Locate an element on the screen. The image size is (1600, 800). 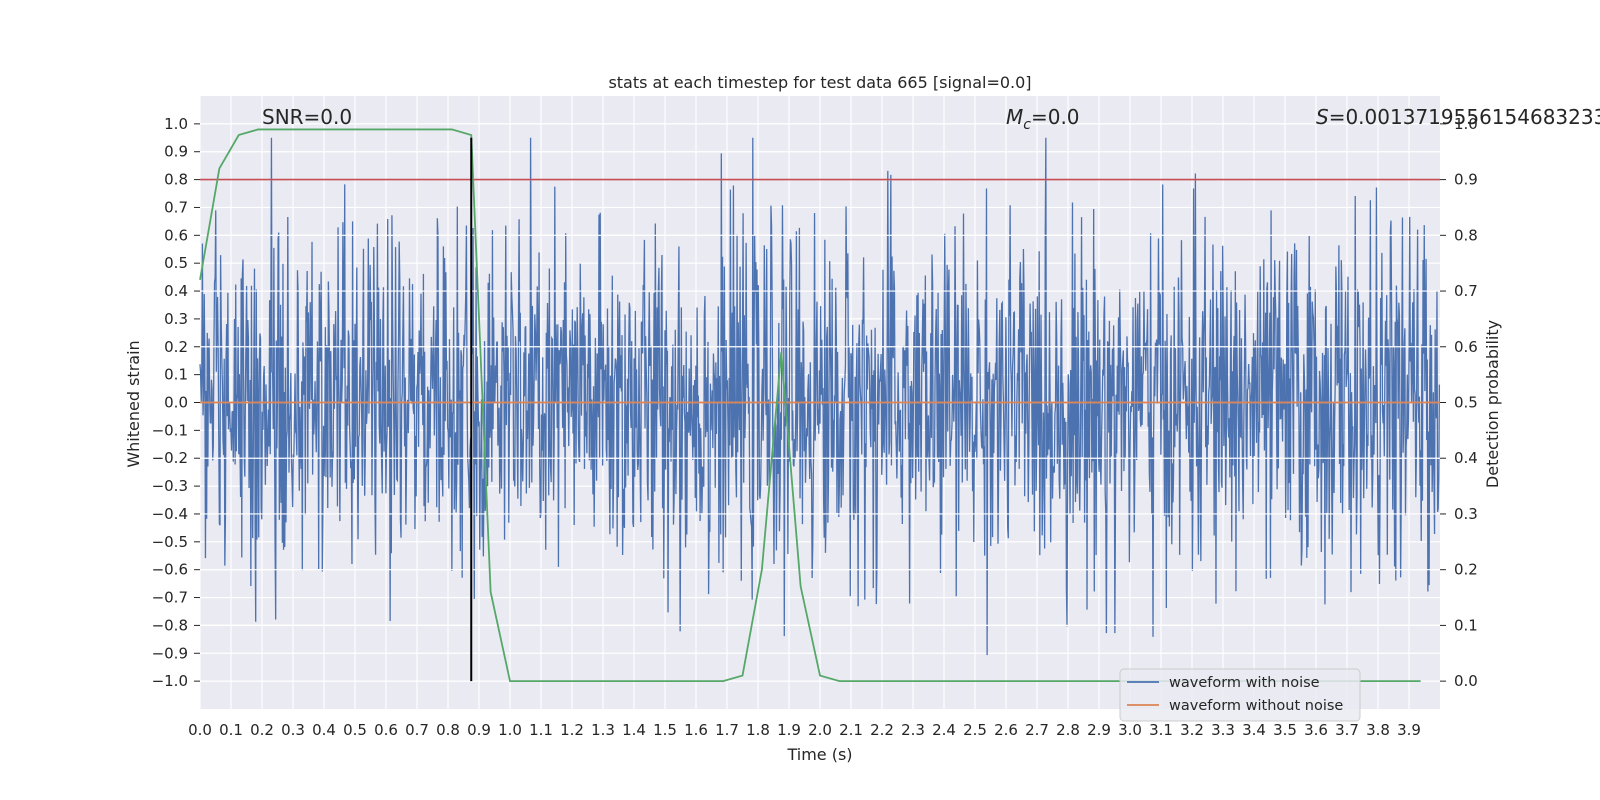
x-tick-label: 0.1 is located at coordinates (231, 730).